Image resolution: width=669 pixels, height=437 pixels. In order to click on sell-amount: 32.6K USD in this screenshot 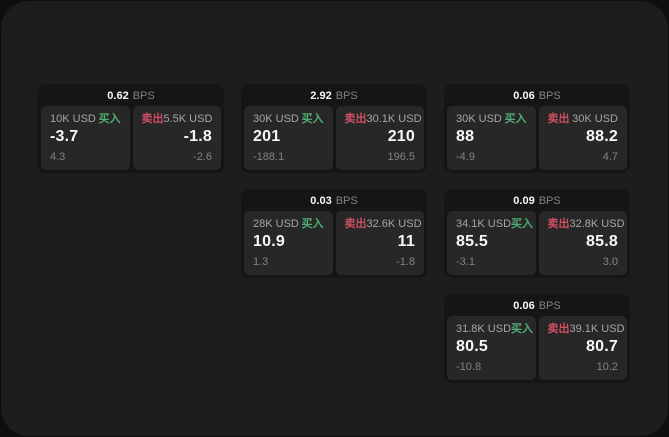, I will do `click(394, 224)`.